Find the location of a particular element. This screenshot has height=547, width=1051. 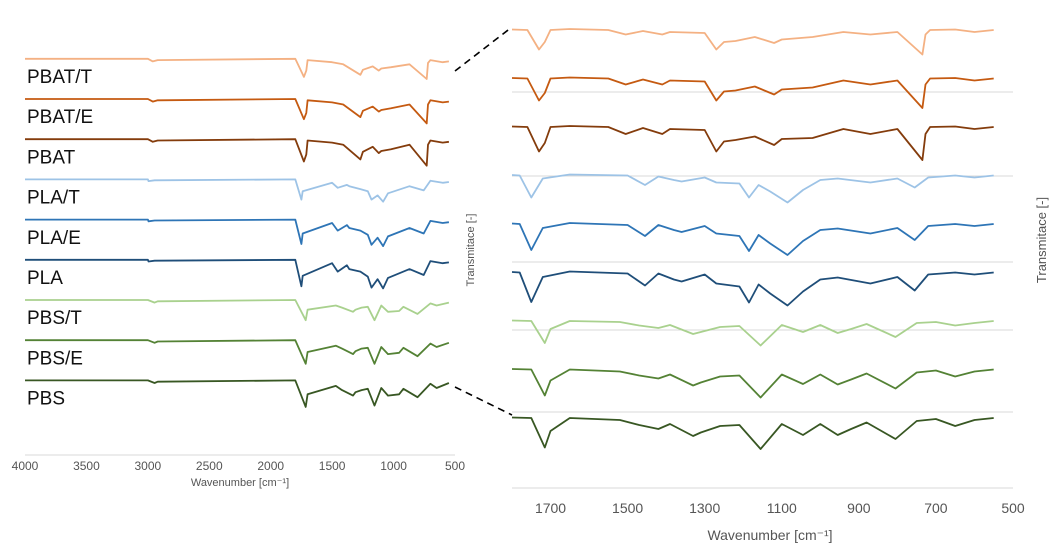

zoom-connector-top is located at coordinates (483, 49).